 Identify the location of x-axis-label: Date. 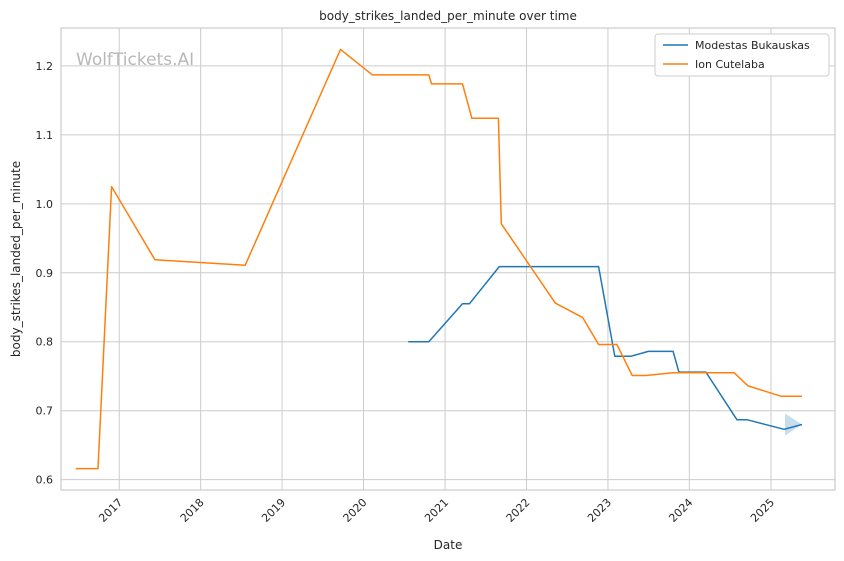
(448, 545).